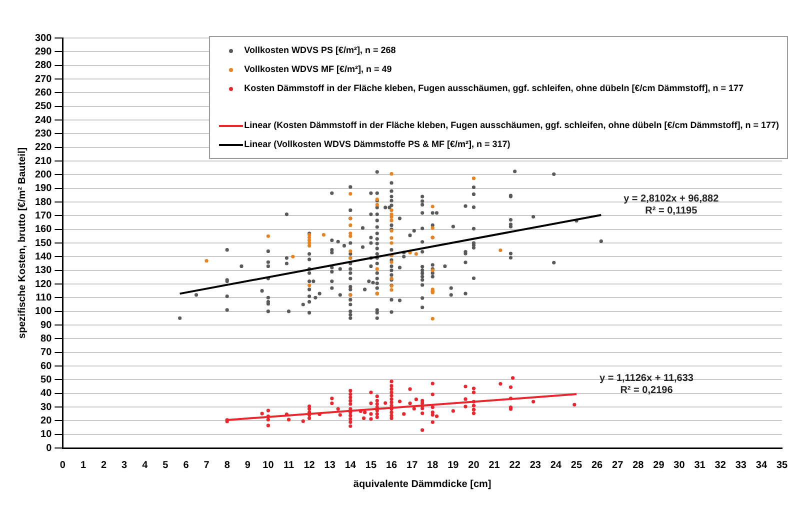 Image resolution: width=808 pixels, height=506 pixels. I want to click on x-tick-label: 3, so click(125, 465).